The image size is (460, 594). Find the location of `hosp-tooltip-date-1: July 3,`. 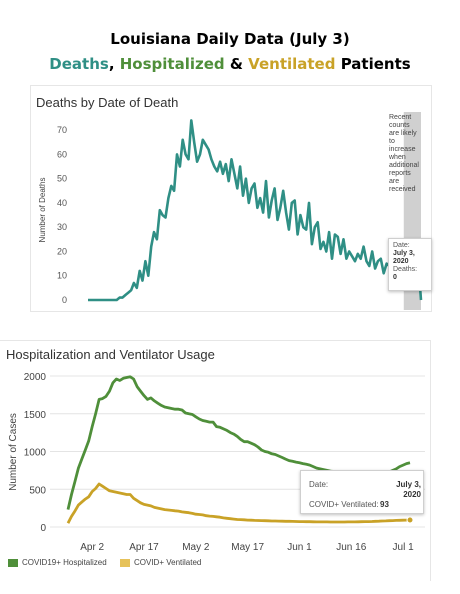

hosp-tooltip-date-1: July 3, is located at coordinates (408, 484).